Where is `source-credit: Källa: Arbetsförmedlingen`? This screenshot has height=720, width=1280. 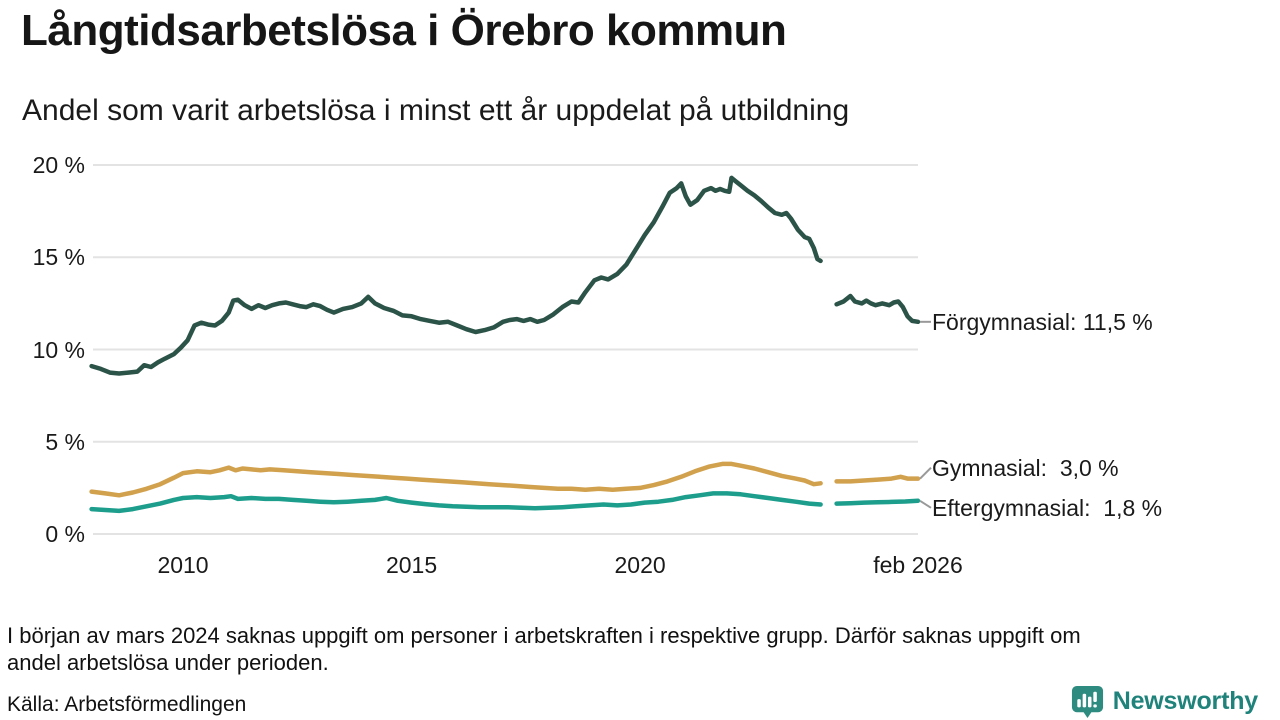 source-credit: Källa: Arbetsförmedlingen is located at coordinates (127, 704).